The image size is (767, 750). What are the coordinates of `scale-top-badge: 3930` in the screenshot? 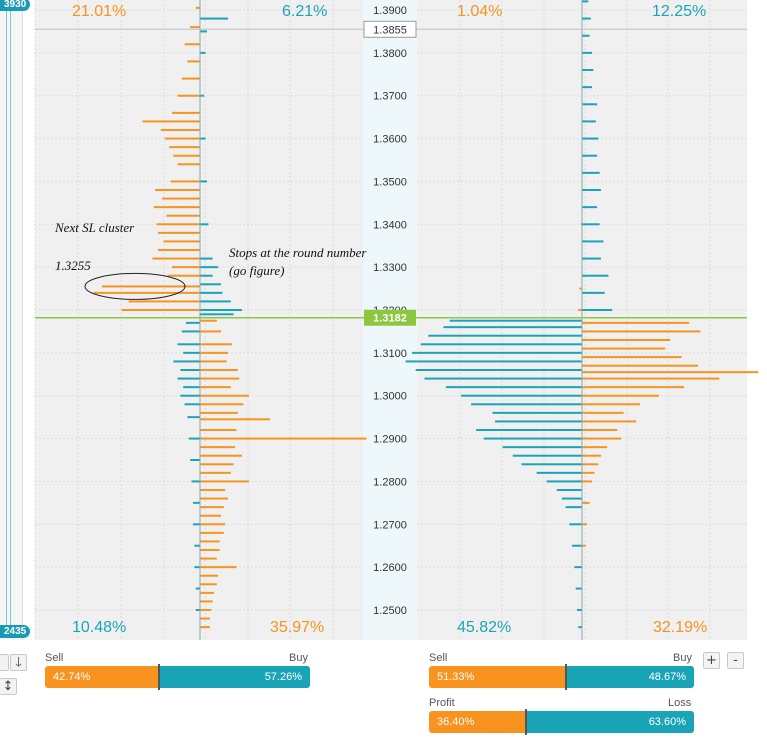 It's located at (15, 5).